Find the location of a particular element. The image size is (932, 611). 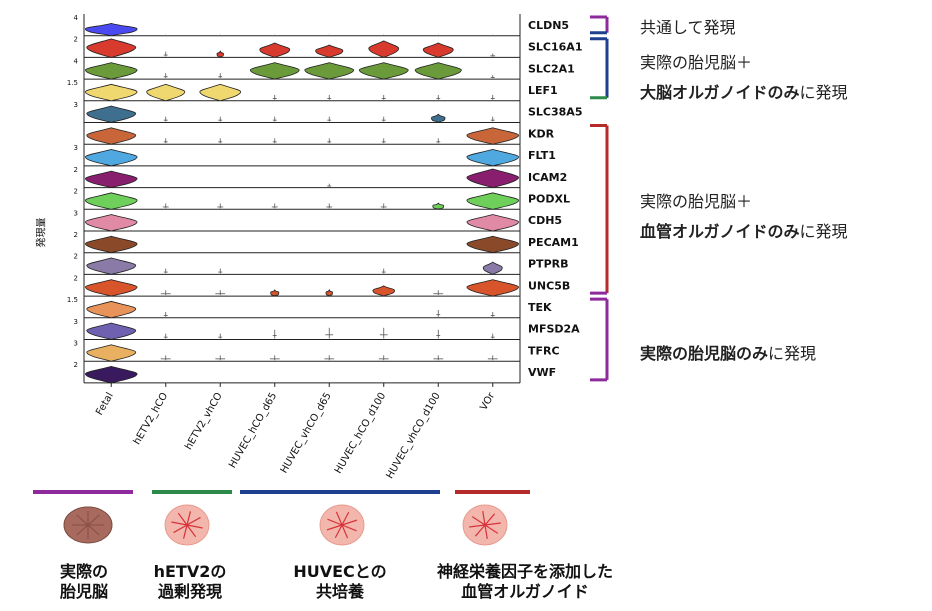

violin-MFSD2A-Fetal is located at coordinates (111, 331).